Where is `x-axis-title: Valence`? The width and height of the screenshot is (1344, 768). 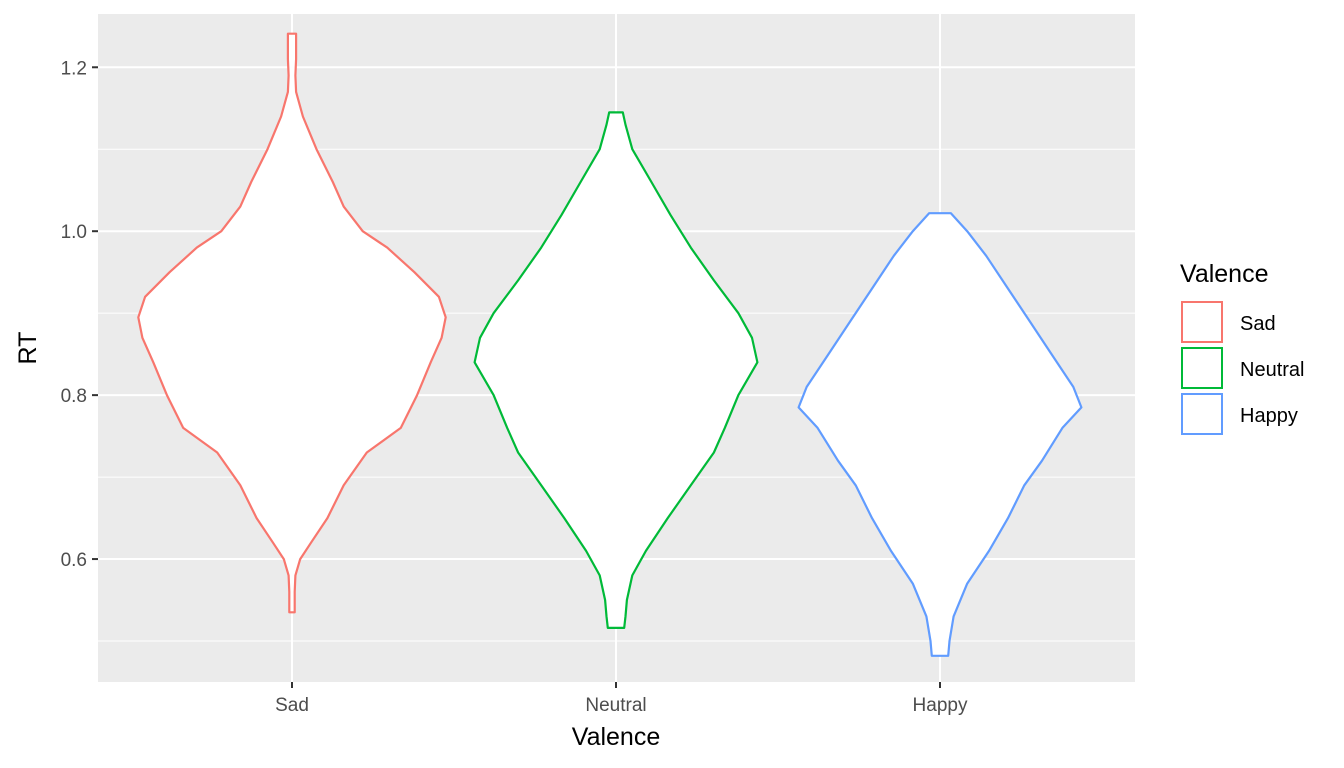 x-axis-title: Valence is located at coordinates (616, 737).